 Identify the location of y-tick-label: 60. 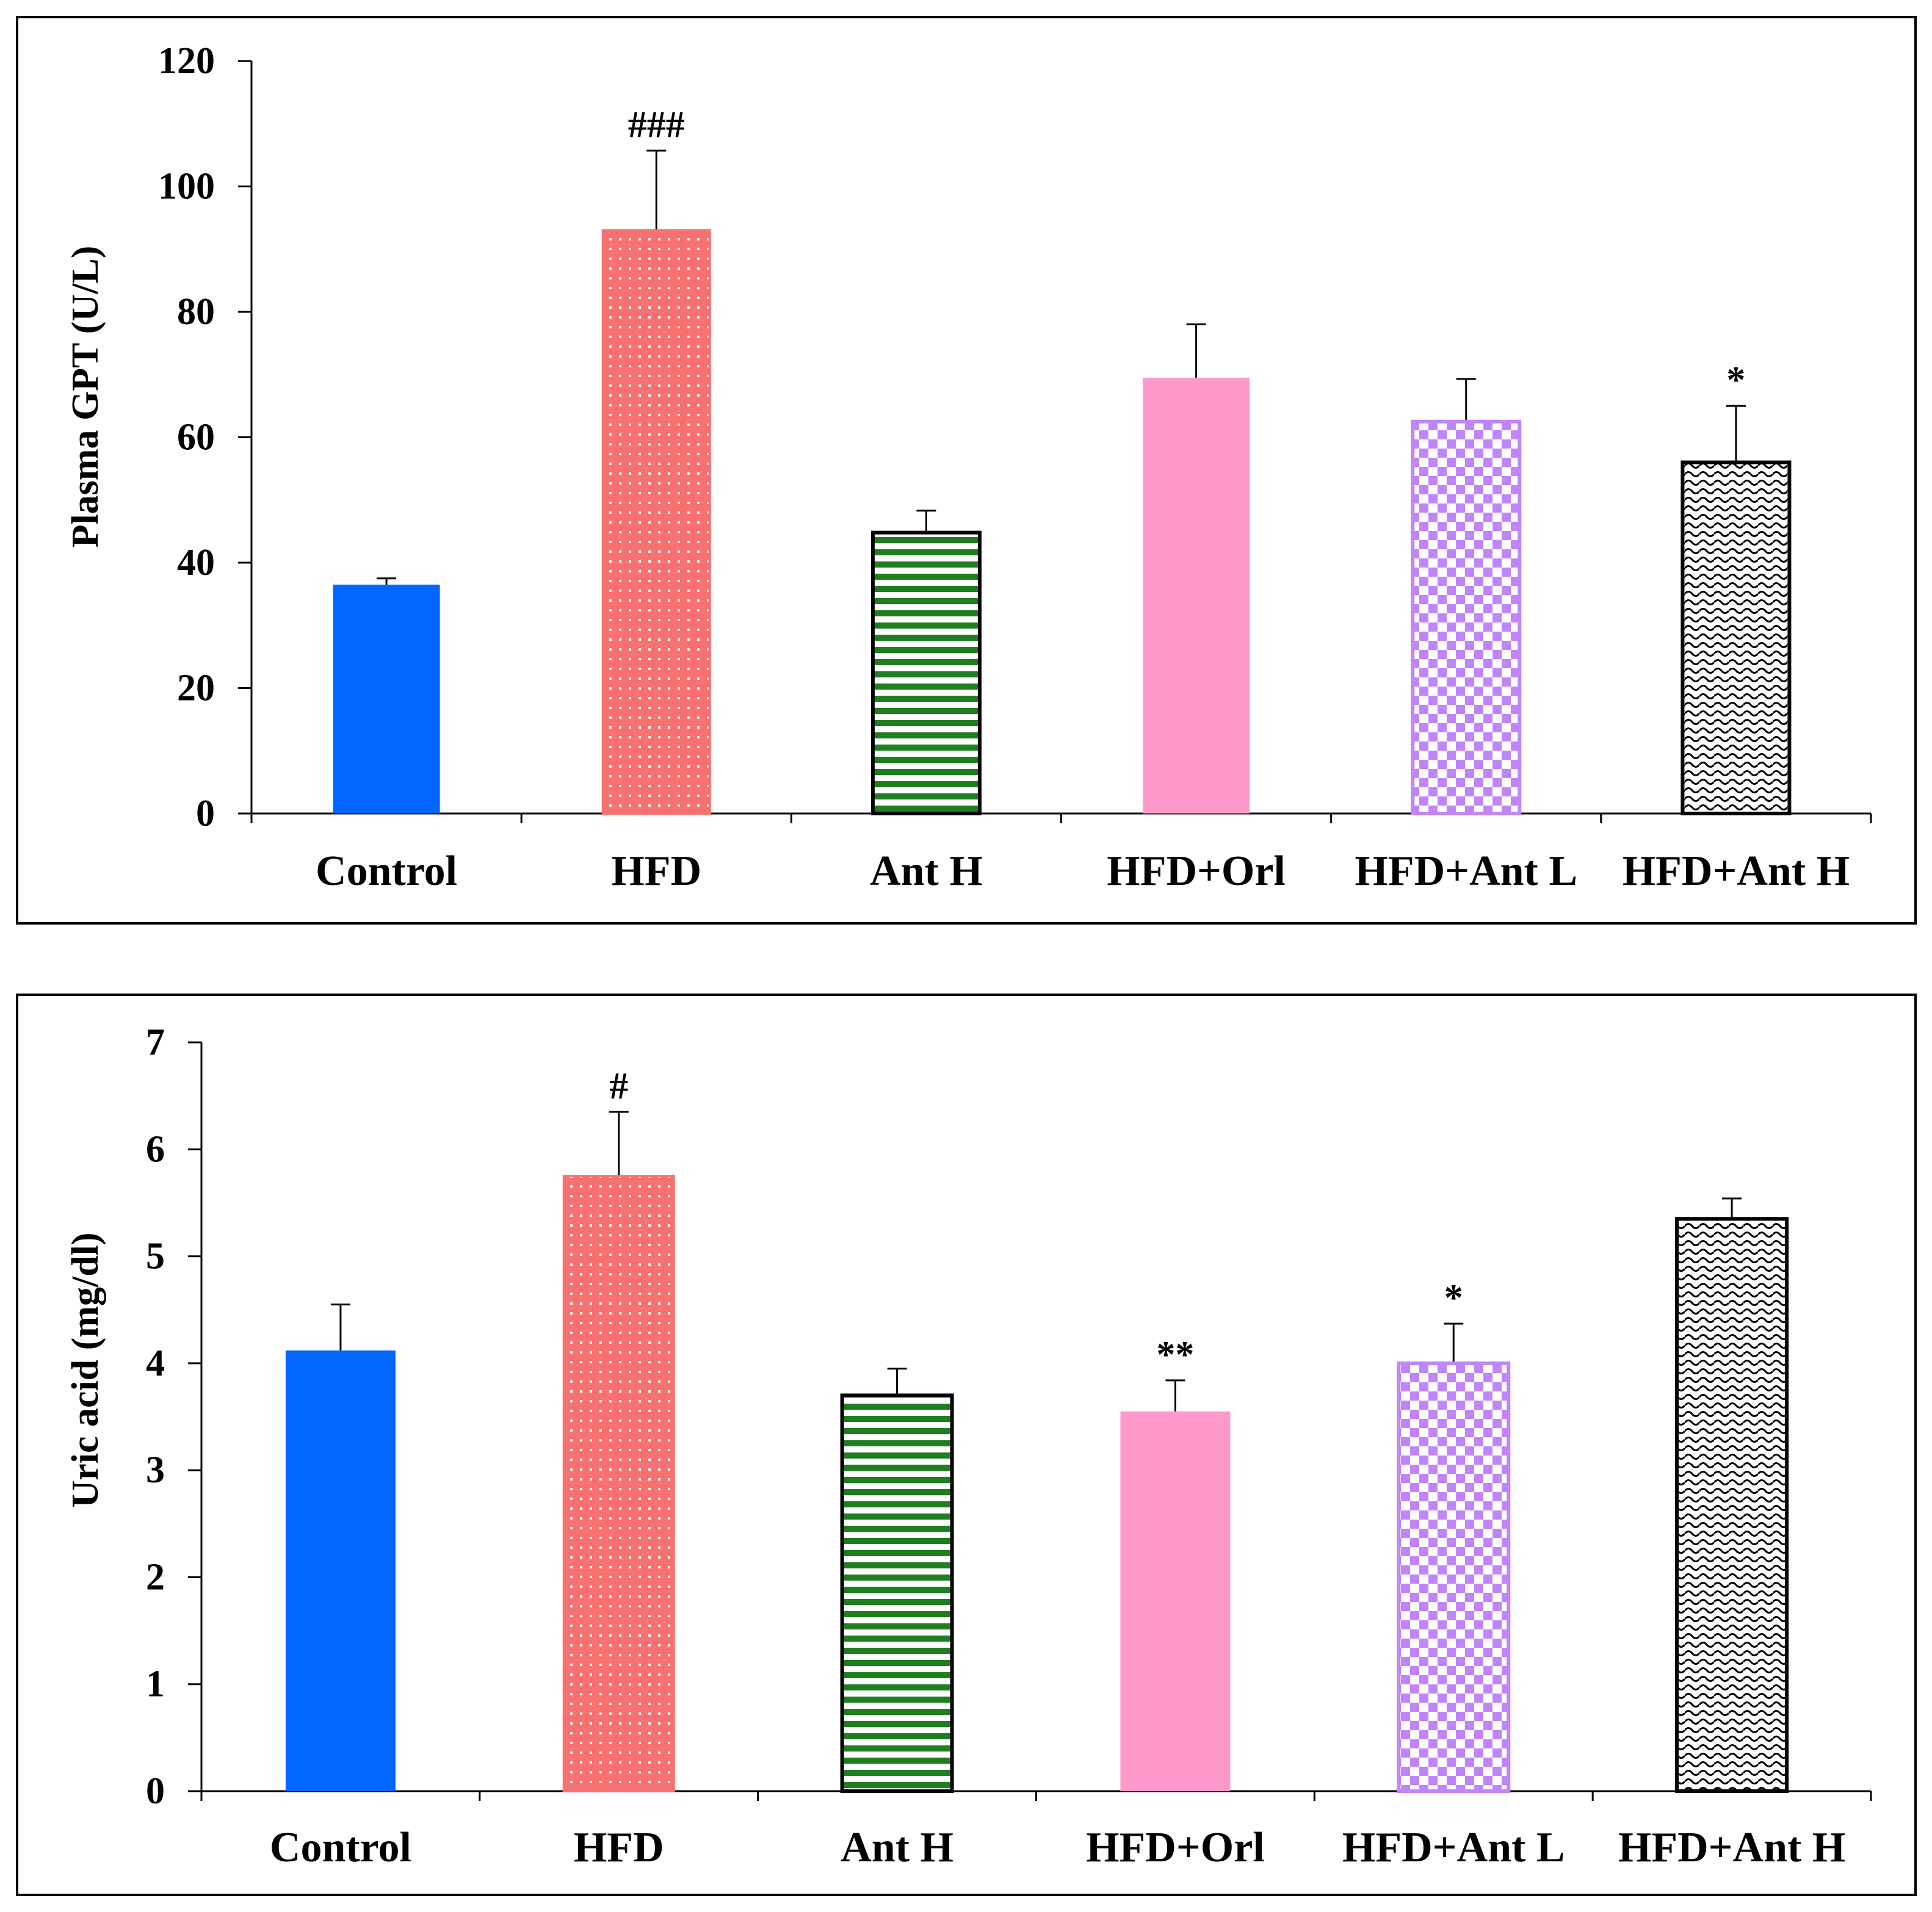
(196, 438).